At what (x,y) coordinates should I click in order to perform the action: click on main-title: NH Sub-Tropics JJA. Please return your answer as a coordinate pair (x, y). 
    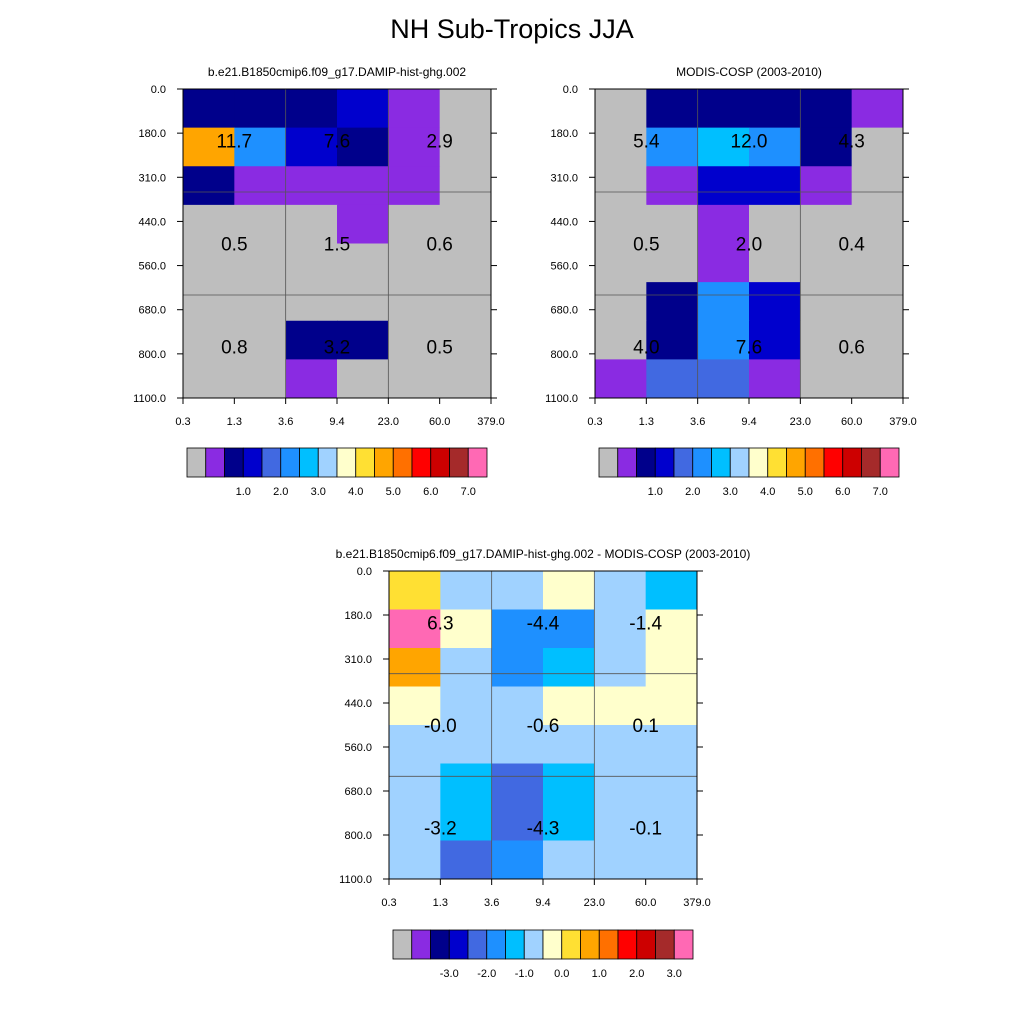
    Looking at the image, I should click on (512, 29).